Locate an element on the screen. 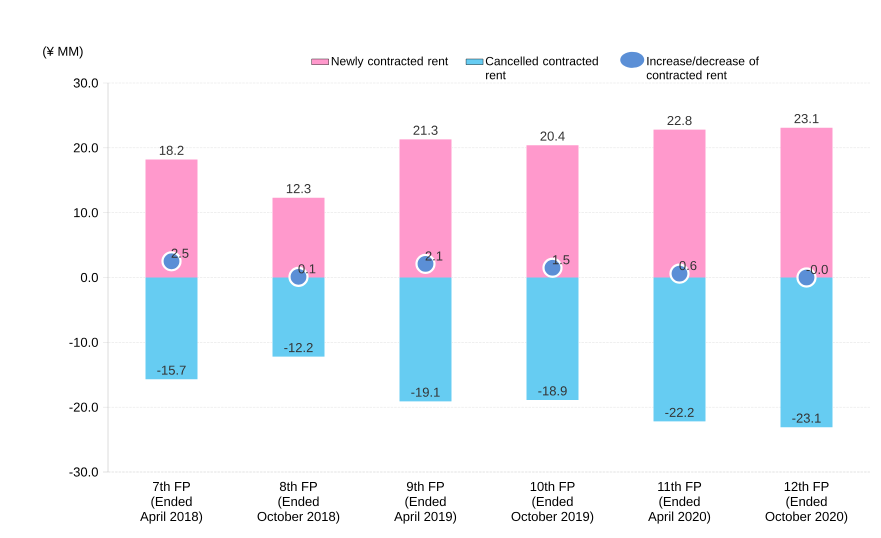  y-axis-title: (¥ MM) is located at coordinates (63, 52).